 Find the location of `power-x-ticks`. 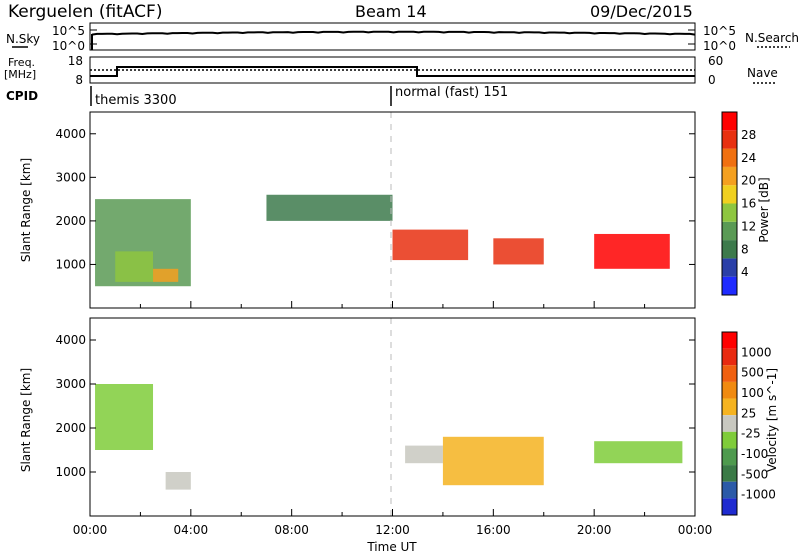

power-x-ticks is located at coordinates (392, 304).